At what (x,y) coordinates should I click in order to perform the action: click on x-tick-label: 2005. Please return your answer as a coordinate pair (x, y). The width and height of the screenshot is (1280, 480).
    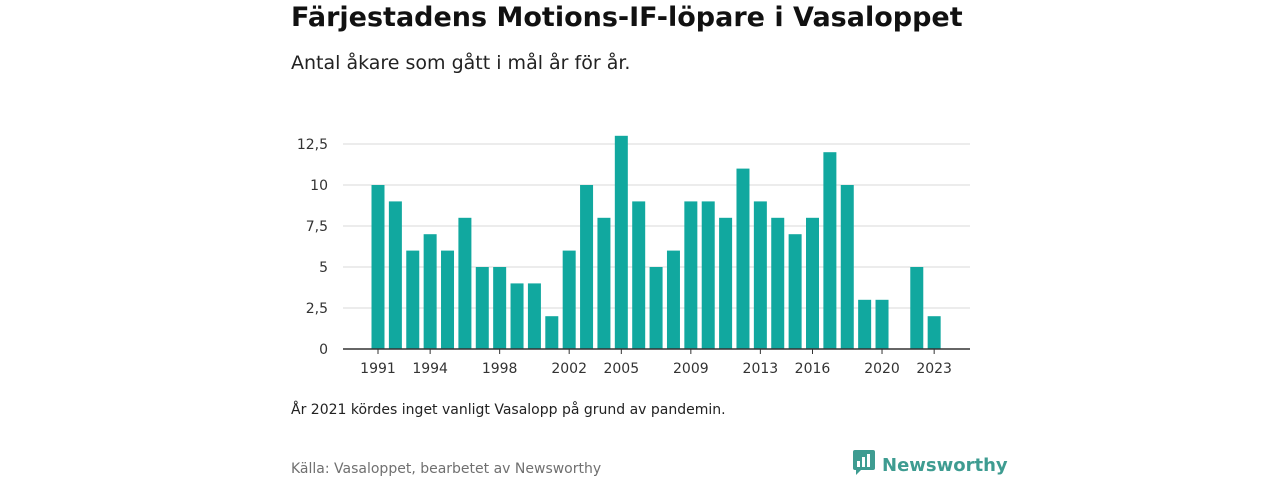
    Looking at the image, I should click on (621, 369).